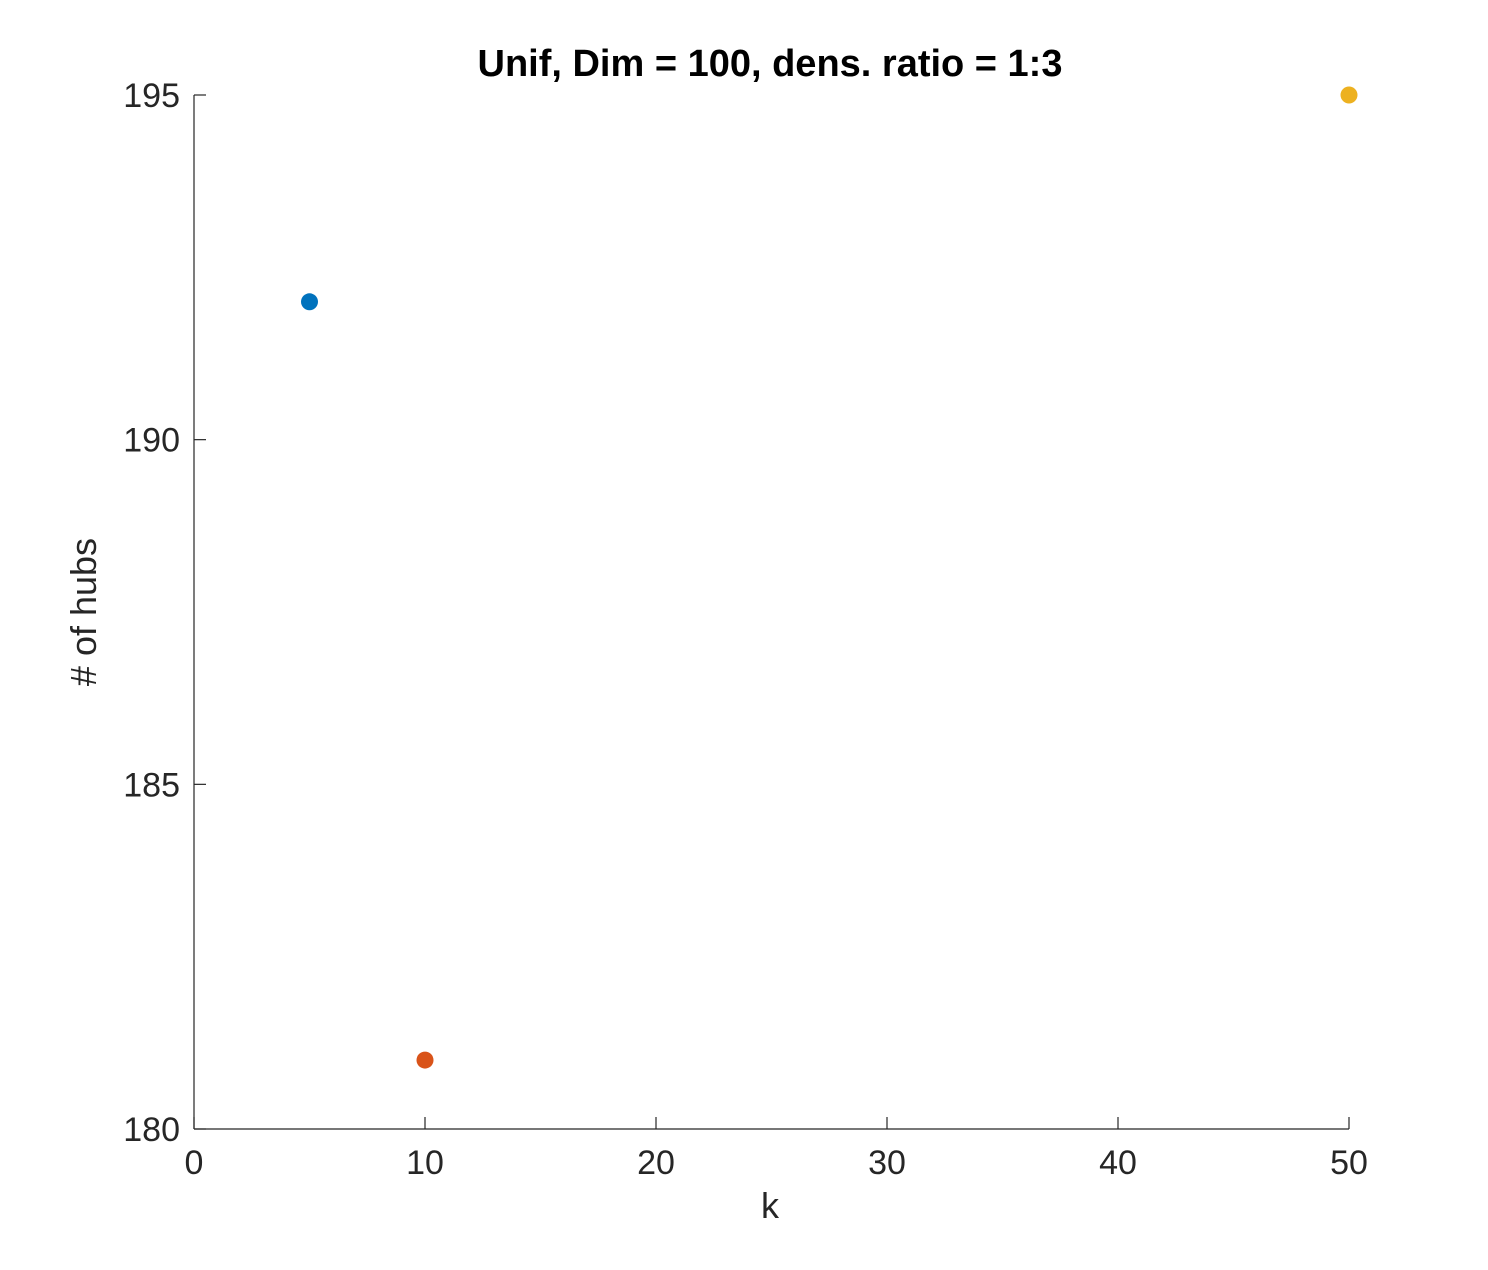 Image resolution: width=1488 pixels, height=1270 pixels. What do you see at coordinates (164, 613) in the screenshot?
I see `y-axis-ticks: 180 185 190 195` at bounding box center [164, 613].